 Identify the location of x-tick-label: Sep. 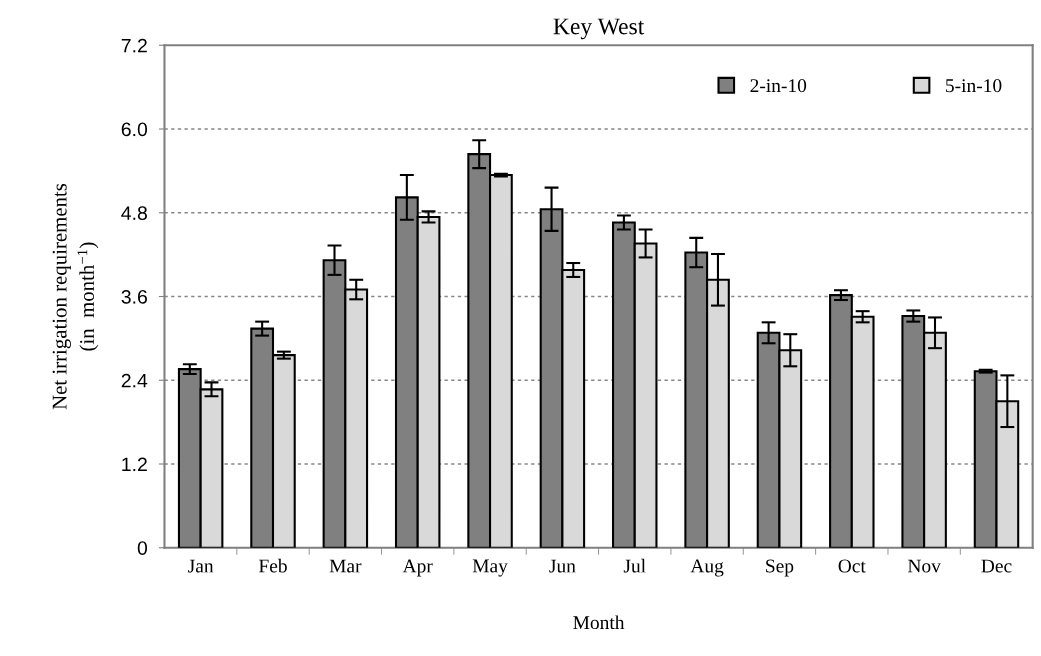
(780, 568).